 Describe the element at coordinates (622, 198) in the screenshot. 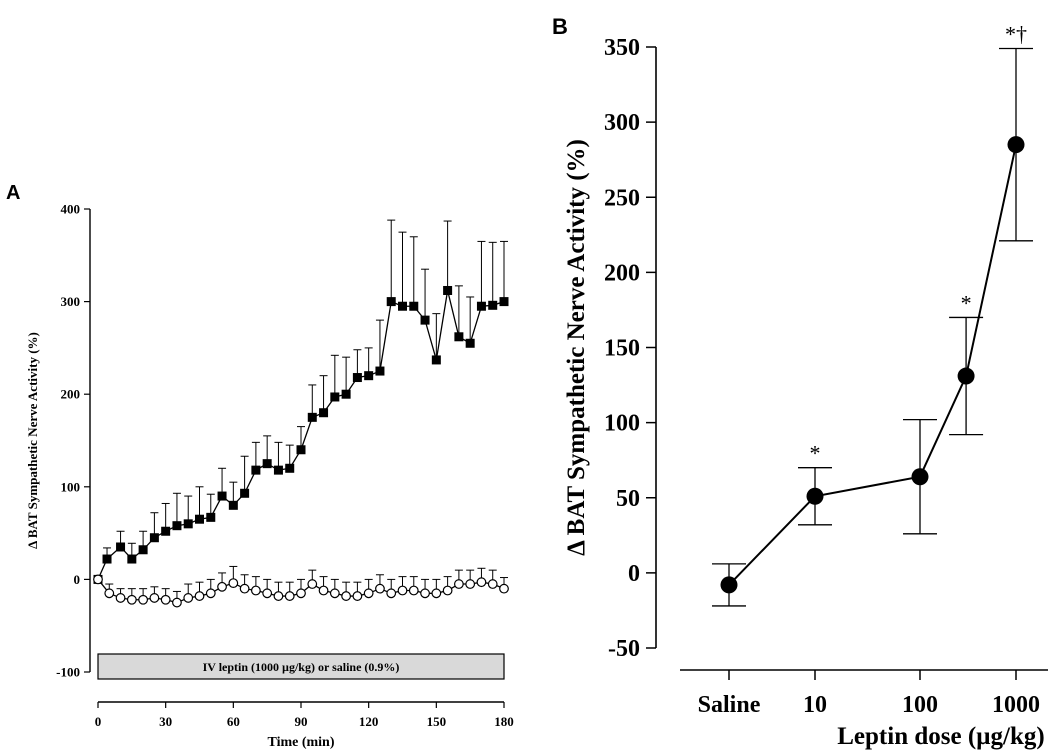

I see `y-tick-label: 250` at that location.